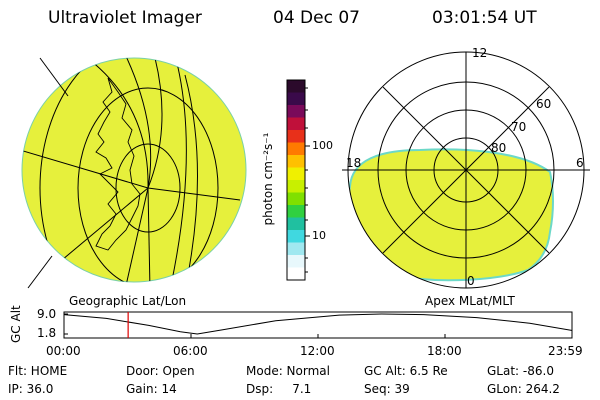 The height and width of the screenshot is (400, 600). Describe the element at coordinates (16, 324) in the screenshot. I see `altitude-ylabel: GC Alt` at that location.